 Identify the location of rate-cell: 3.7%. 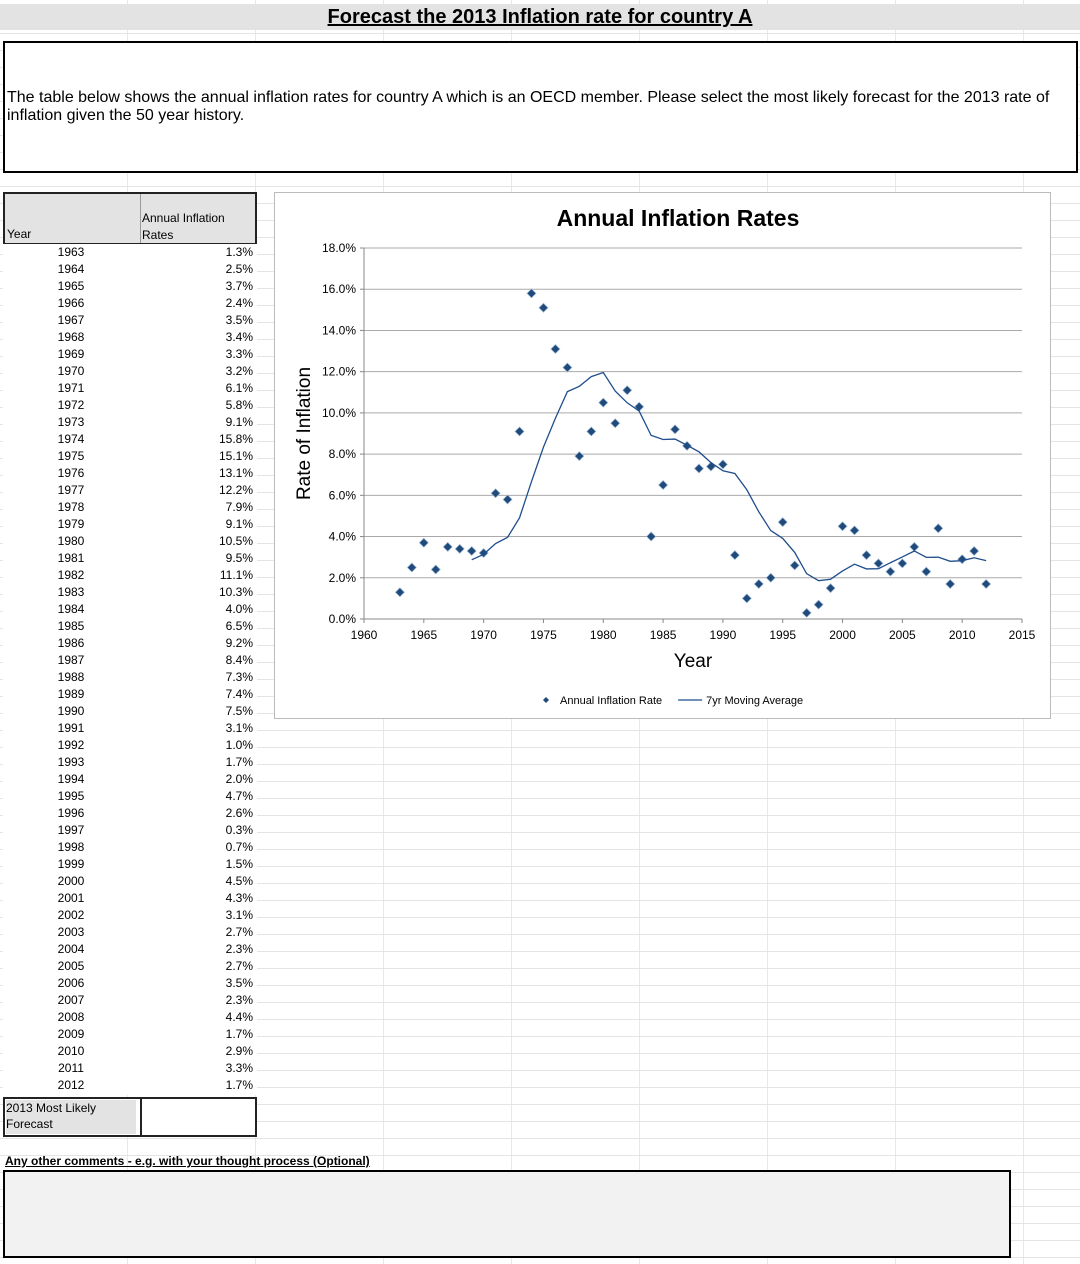
(239, 286).